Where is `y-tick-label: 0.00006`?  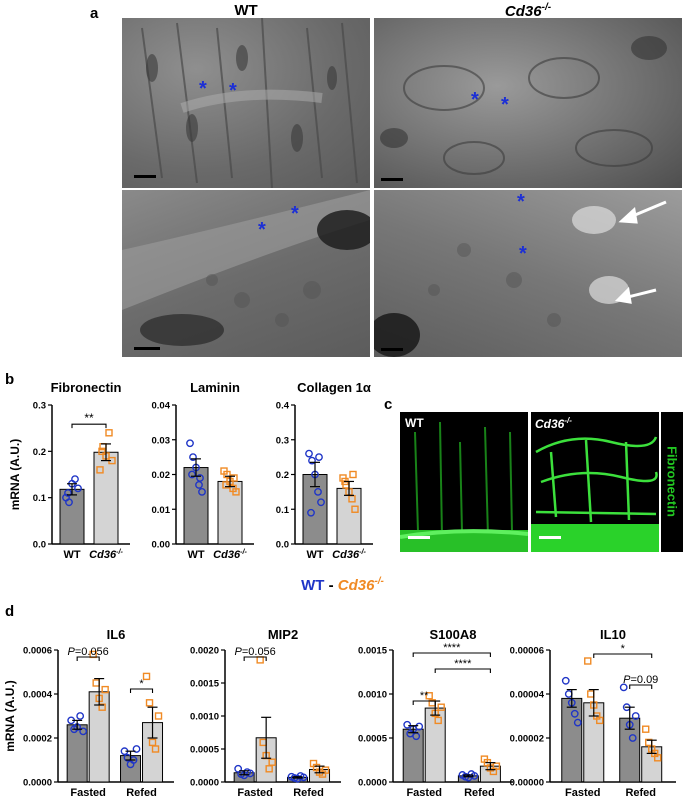
y-tick-label: 0.00006 is located at coordinates (527, 651).